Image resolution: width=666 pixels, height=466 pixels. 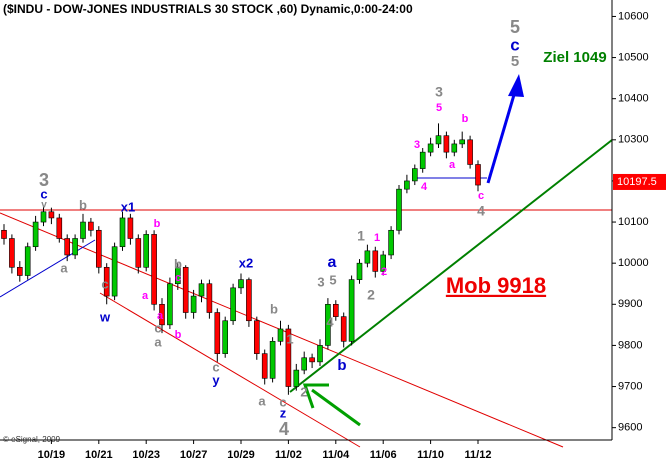 I want to click on x-tick-label: 10/29, so click(x=241, y=455).